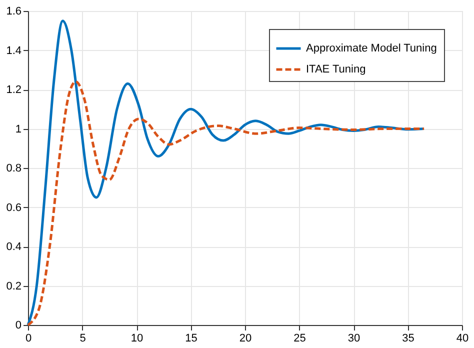 The width and height of the screenshot is (474, 348). What do you see at coordinates (14, 208) in the screenshot?
I see `y-tick-label: 0.6` at bounding box center [14, 208].